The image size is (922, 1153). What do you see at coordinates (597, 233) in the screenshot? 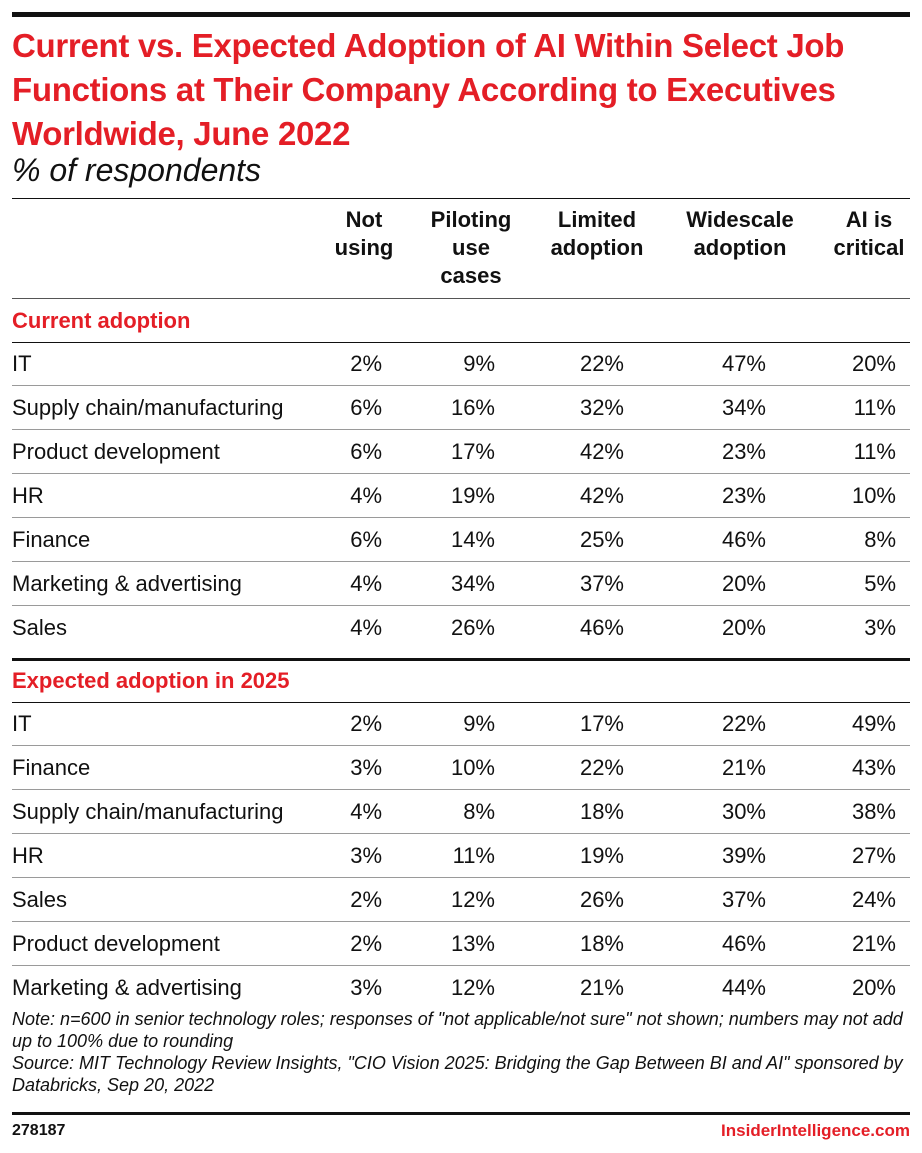
I see `column-header: Limited adoption` at bounding box center [597, 233].